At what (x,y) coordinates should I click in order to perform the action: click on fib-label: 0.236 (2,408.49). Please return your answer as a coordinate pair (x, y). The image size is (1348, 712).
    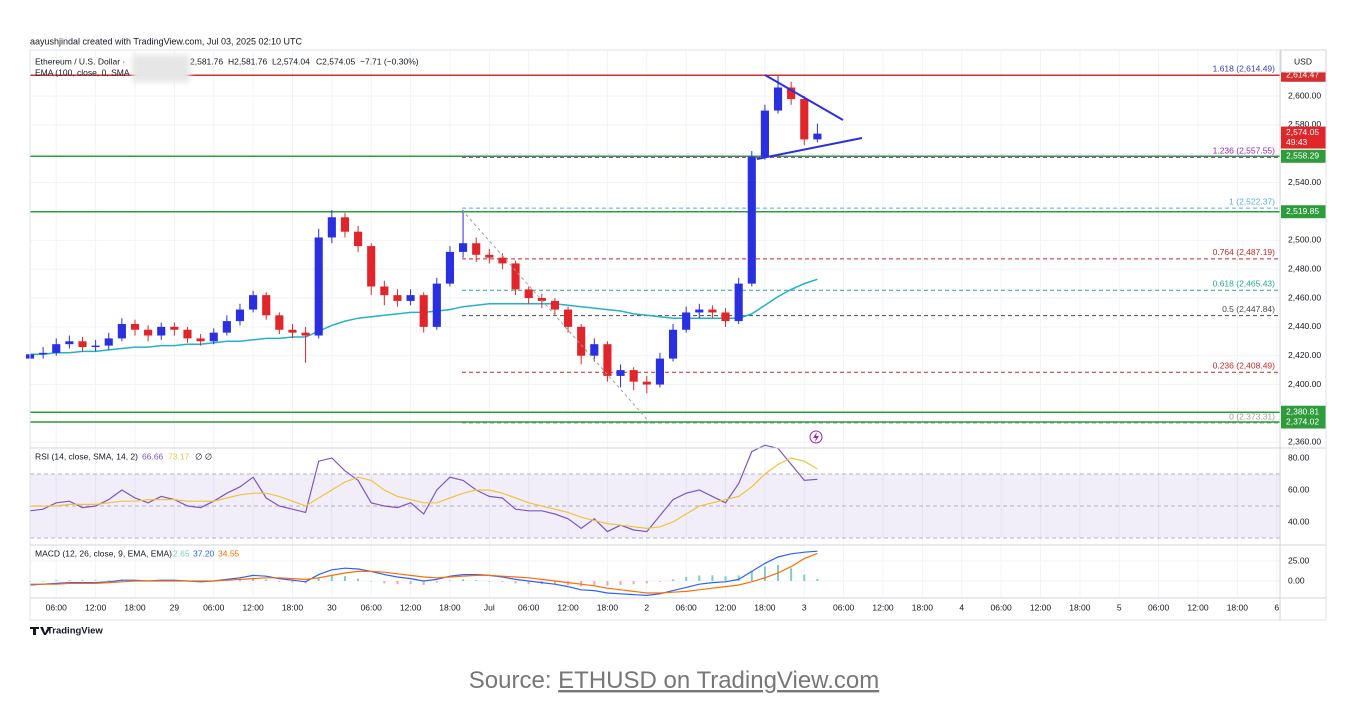
    Looking at the image, I should click on (1244, 366).